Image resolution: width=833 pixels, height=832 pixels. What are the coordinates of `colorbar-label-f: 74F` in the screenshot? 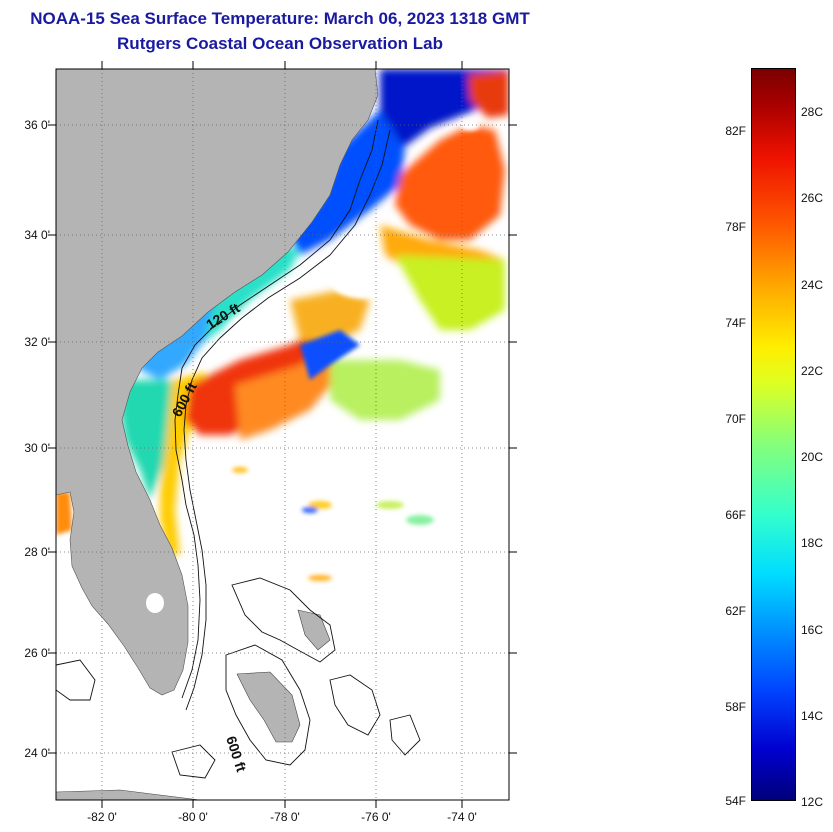 It's located at (735, 323).